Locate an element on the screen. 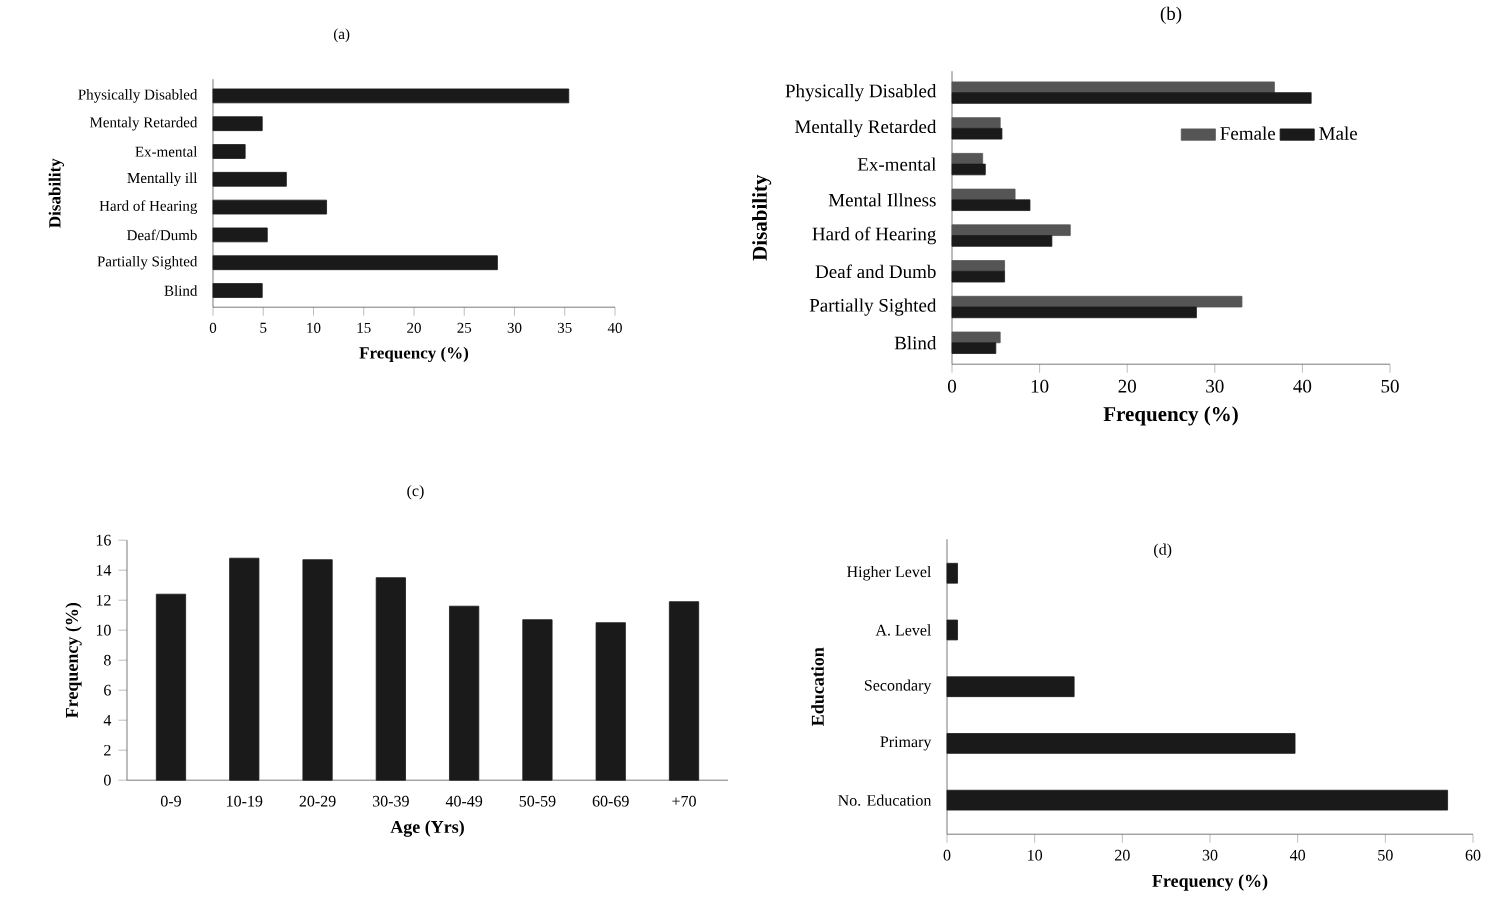 This screenshot has width=1490, height=912. x-tick-label: 60 is located at coordinates (1473, 855).